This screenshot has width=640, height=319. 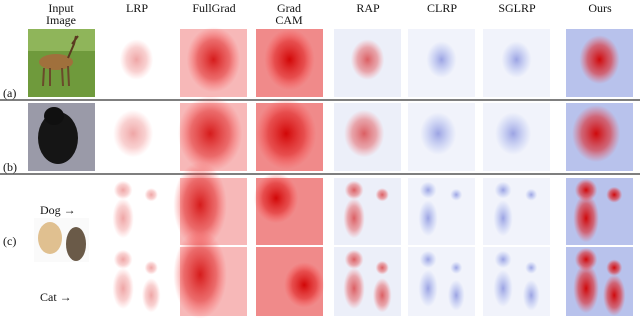 I want to click on column-header: Input Image, so click(x=61, y=14).